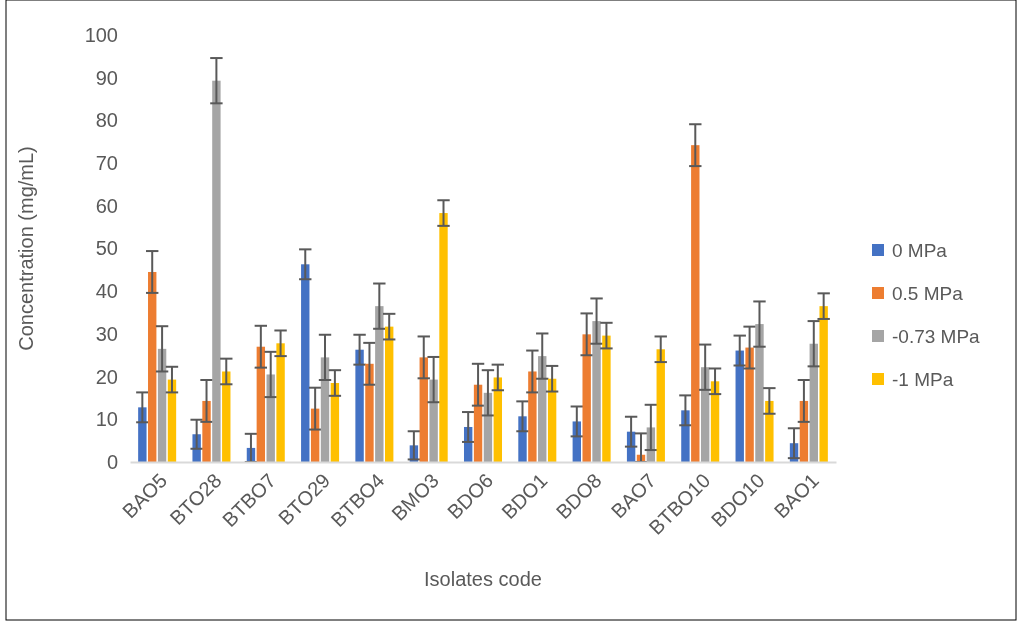 The width and height of the screenshot is (1021, 626). What do you see at coordinates (923, 379) in the screenshot?
I see `legend-label: -1 MPa` at bounding box center [923, 379].